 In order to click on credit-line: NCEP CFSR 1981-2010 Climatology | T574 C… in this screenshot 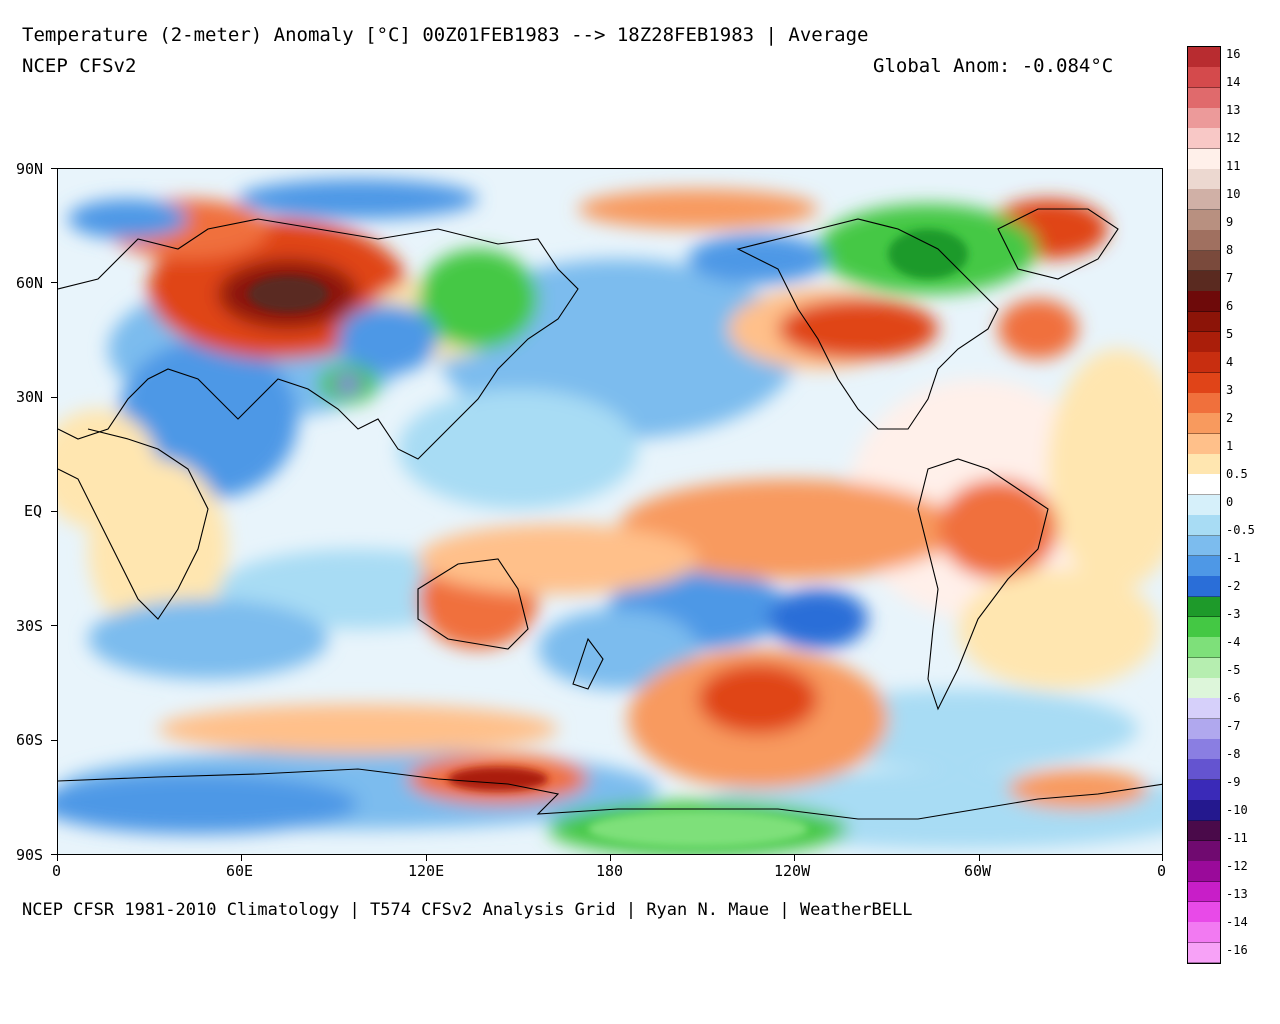, I will do `click(467, 910)`.